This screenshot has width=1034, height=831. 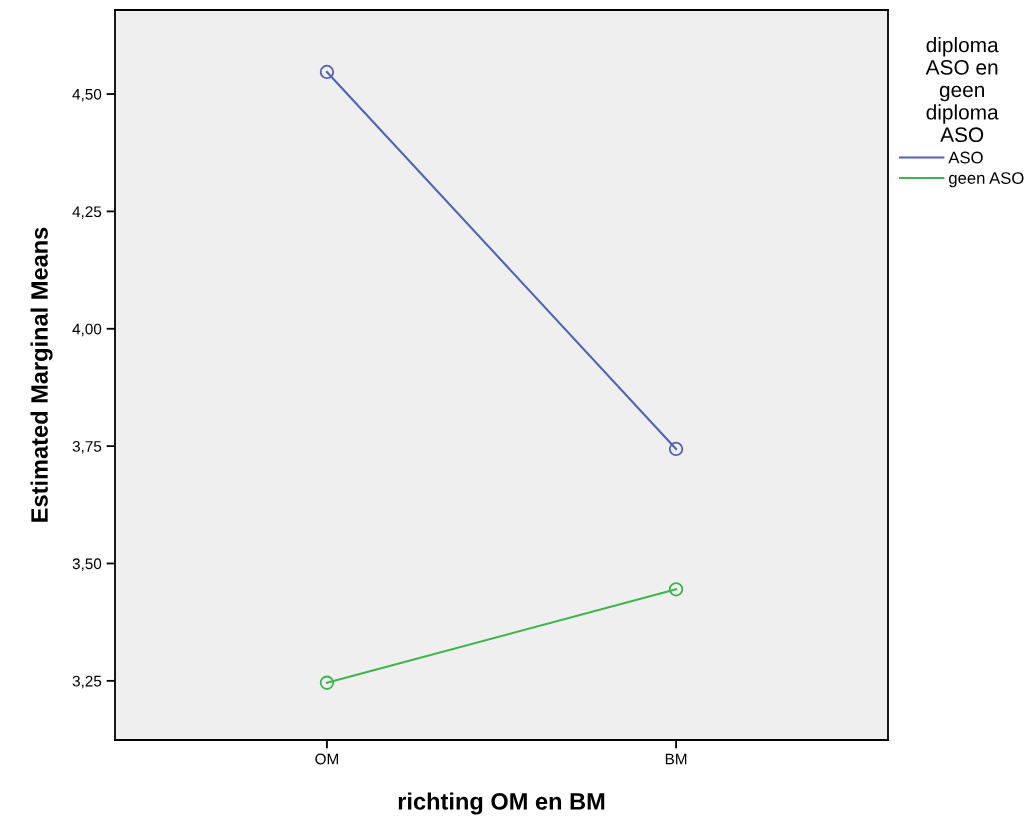 I want to click on y-tick-label: 3,50, so click(x=87, y=564).